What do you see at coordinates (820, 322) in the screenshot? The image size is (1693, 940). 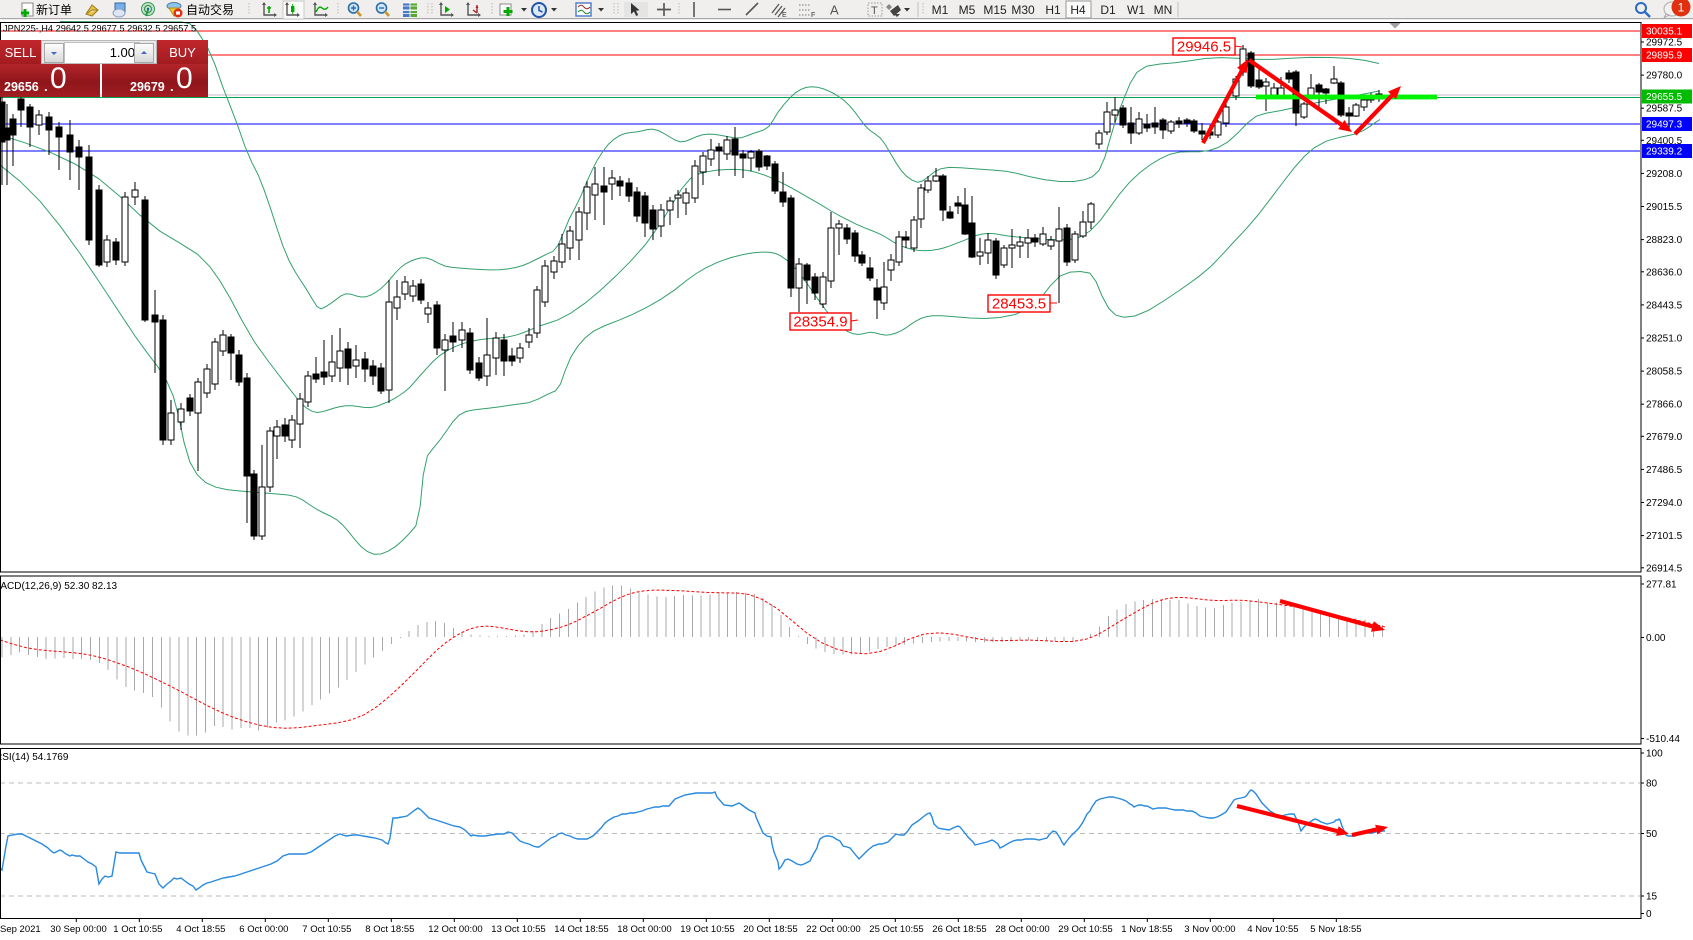 I see `svg-text: 28354.9` at bounding box center [820, 322].